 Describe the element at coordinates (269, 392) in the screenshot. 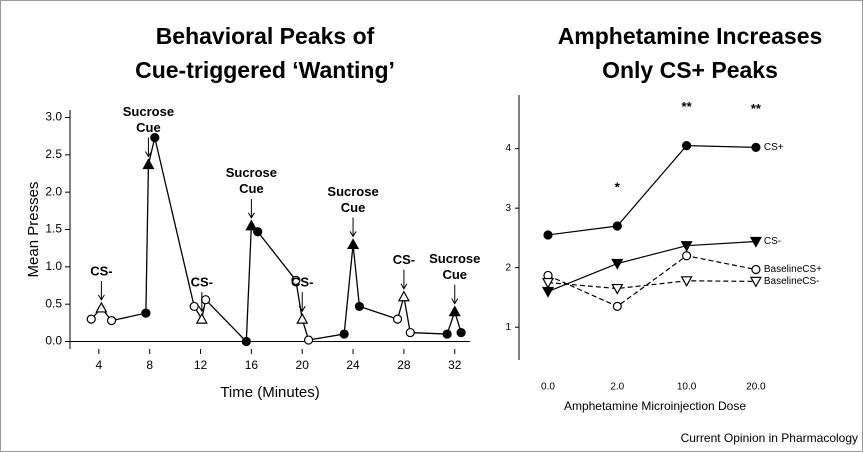

I see `x-axis-label: Time (Minutes)` at that location.